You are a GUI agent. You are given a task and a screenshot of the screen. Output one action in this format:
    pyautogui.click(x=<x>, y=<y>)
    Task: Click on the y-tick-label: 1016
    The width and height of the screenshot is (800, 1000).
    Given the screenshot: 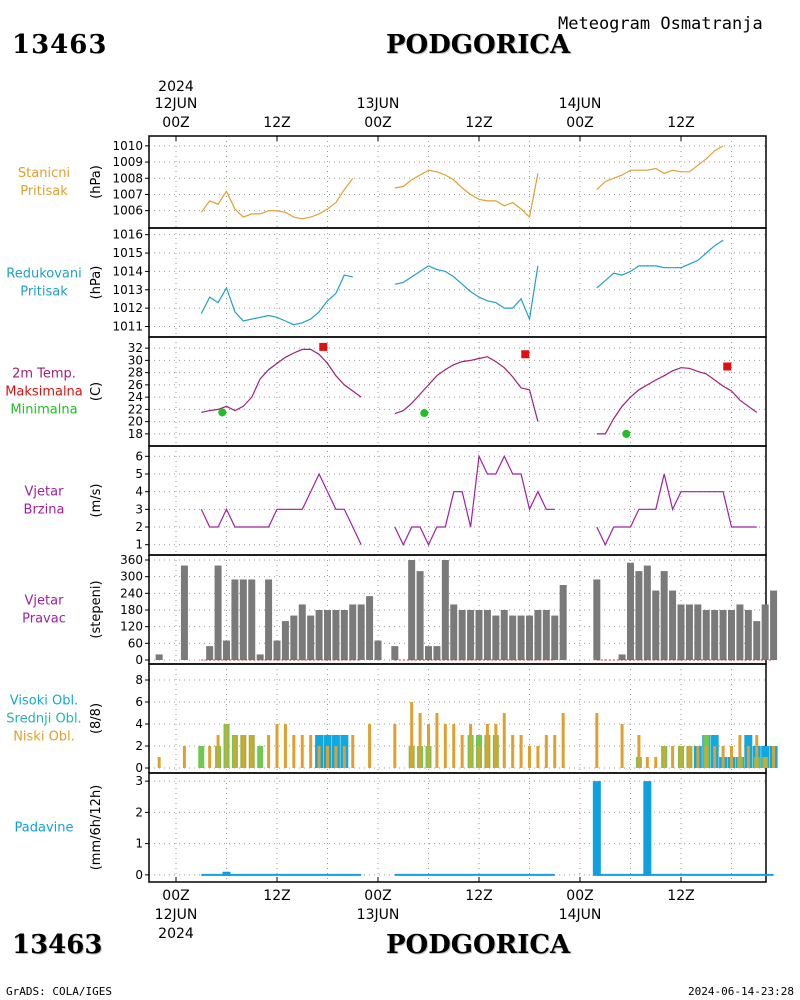 What is the action you would take?
    pyautogui.click(x=127, y=235)
    